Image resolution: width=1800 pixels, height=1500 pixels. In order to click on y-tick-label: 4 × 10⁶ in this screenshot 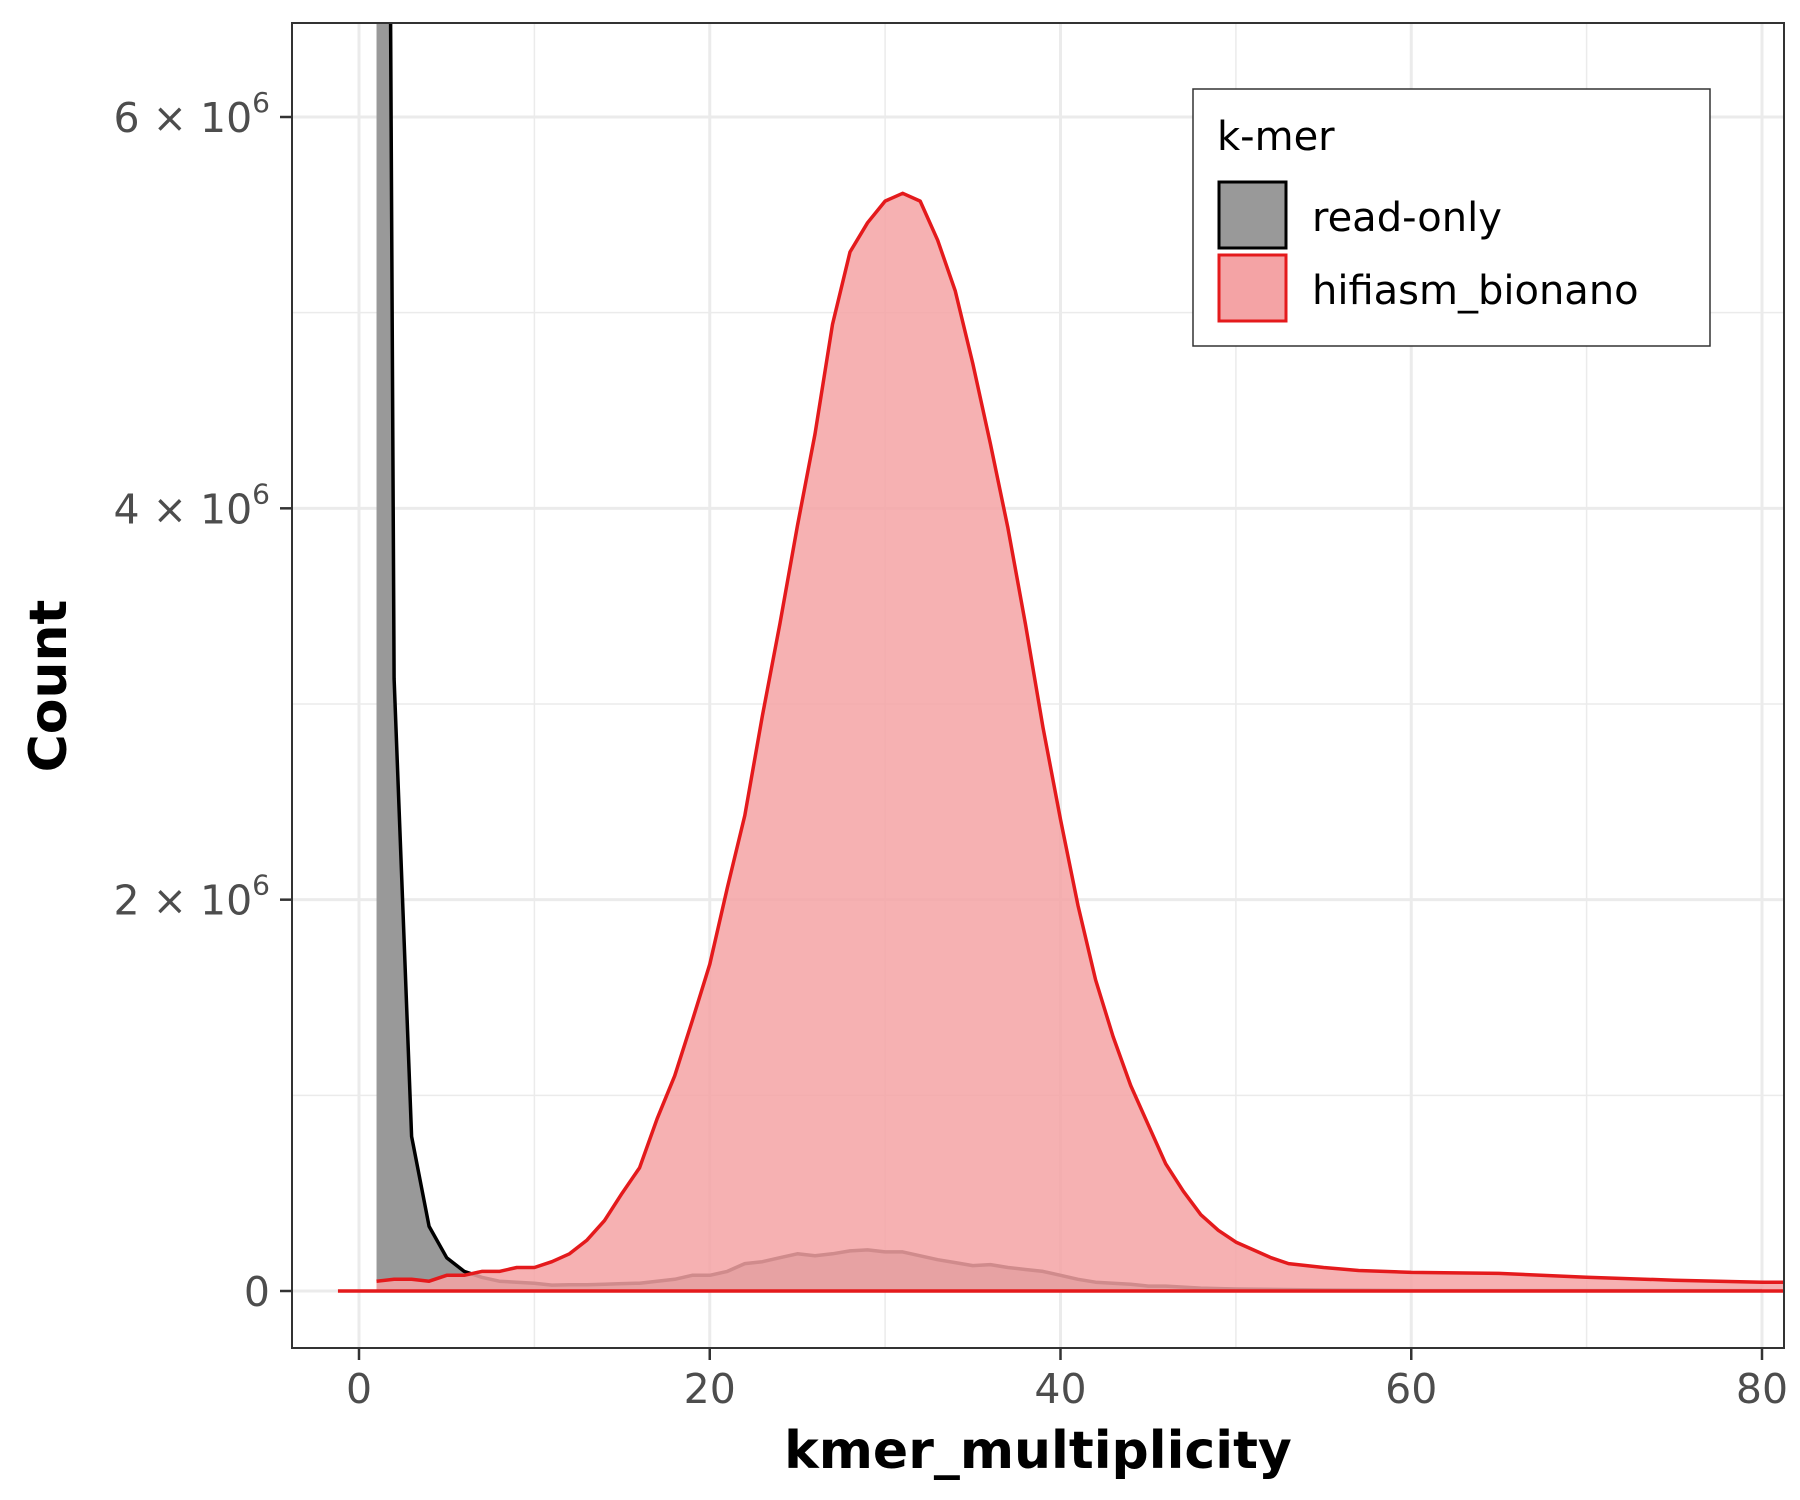, I will do `click(191, 505)`.